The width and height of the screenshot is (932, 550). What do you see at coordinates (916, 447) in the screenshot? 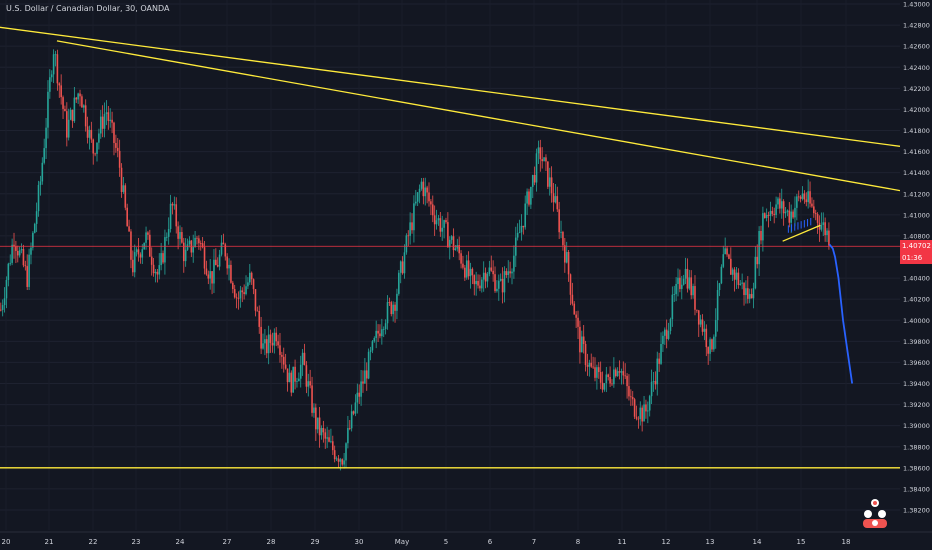
I see `price-tick-label: 1.38800` at bounding box center [916, 447].